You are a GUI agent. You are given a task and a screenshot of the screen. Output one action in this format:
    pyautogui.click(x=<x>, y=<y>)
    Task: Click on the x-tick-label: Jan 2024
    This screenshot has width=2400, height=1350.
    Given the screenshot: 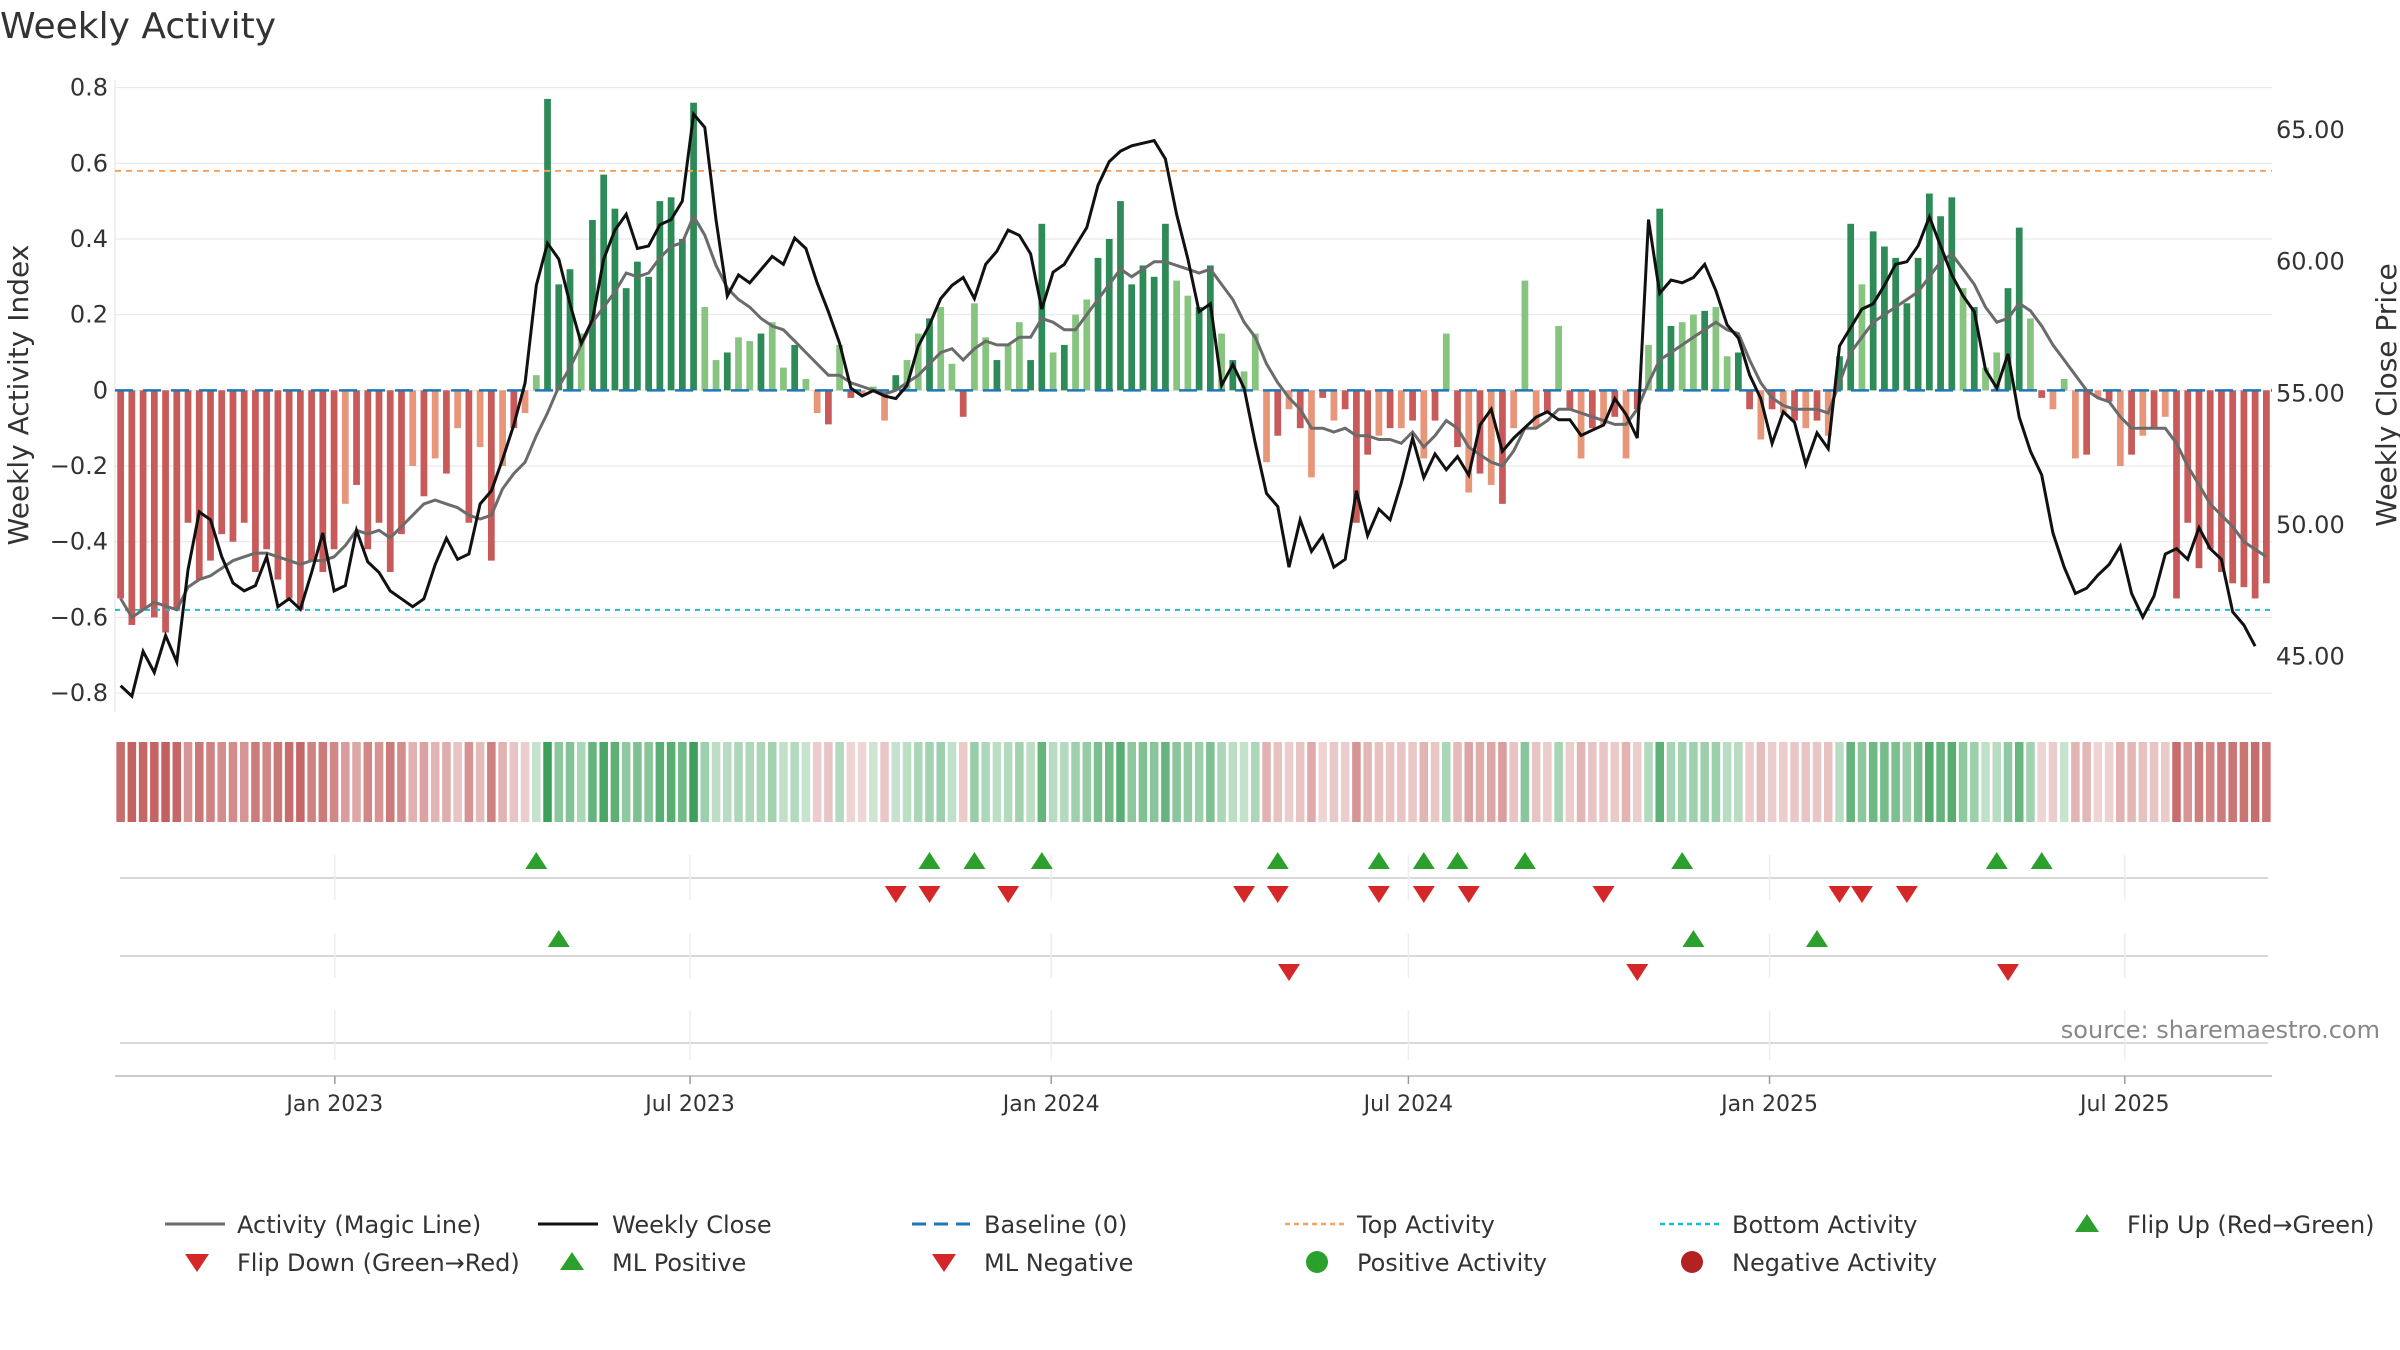 What is the action you would take?
    pyautogui.click(x=1050, y=1104)
    